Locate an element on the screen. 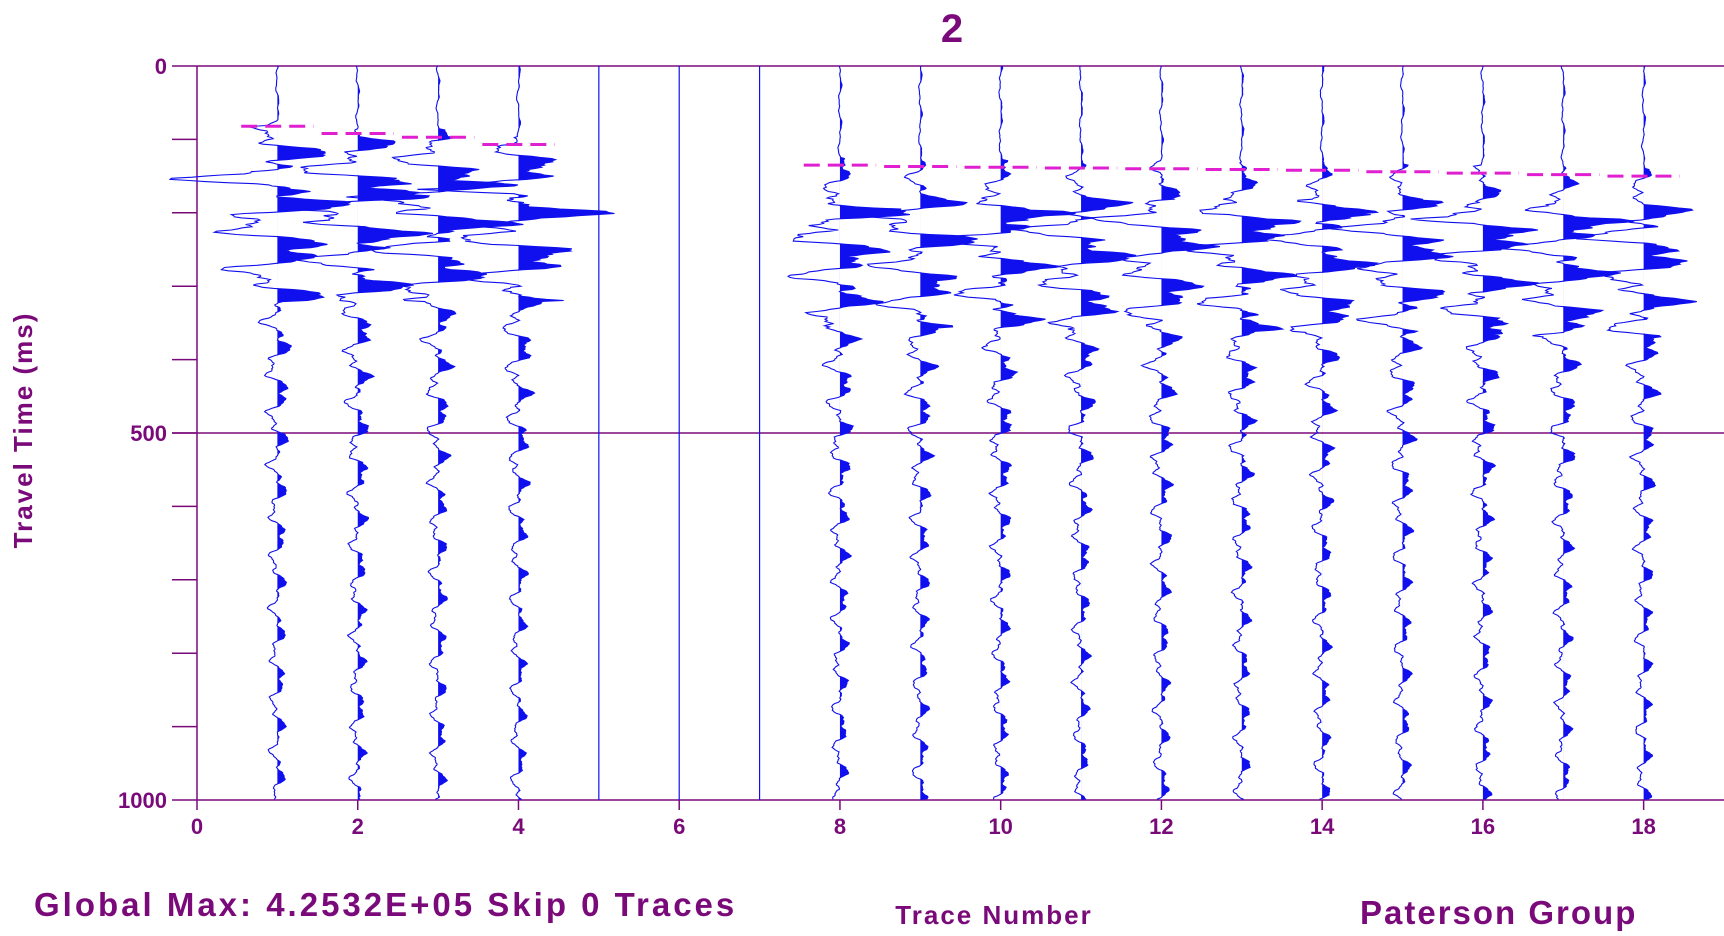  x-tick-label: 14 is located at coordinates (1322, 826).